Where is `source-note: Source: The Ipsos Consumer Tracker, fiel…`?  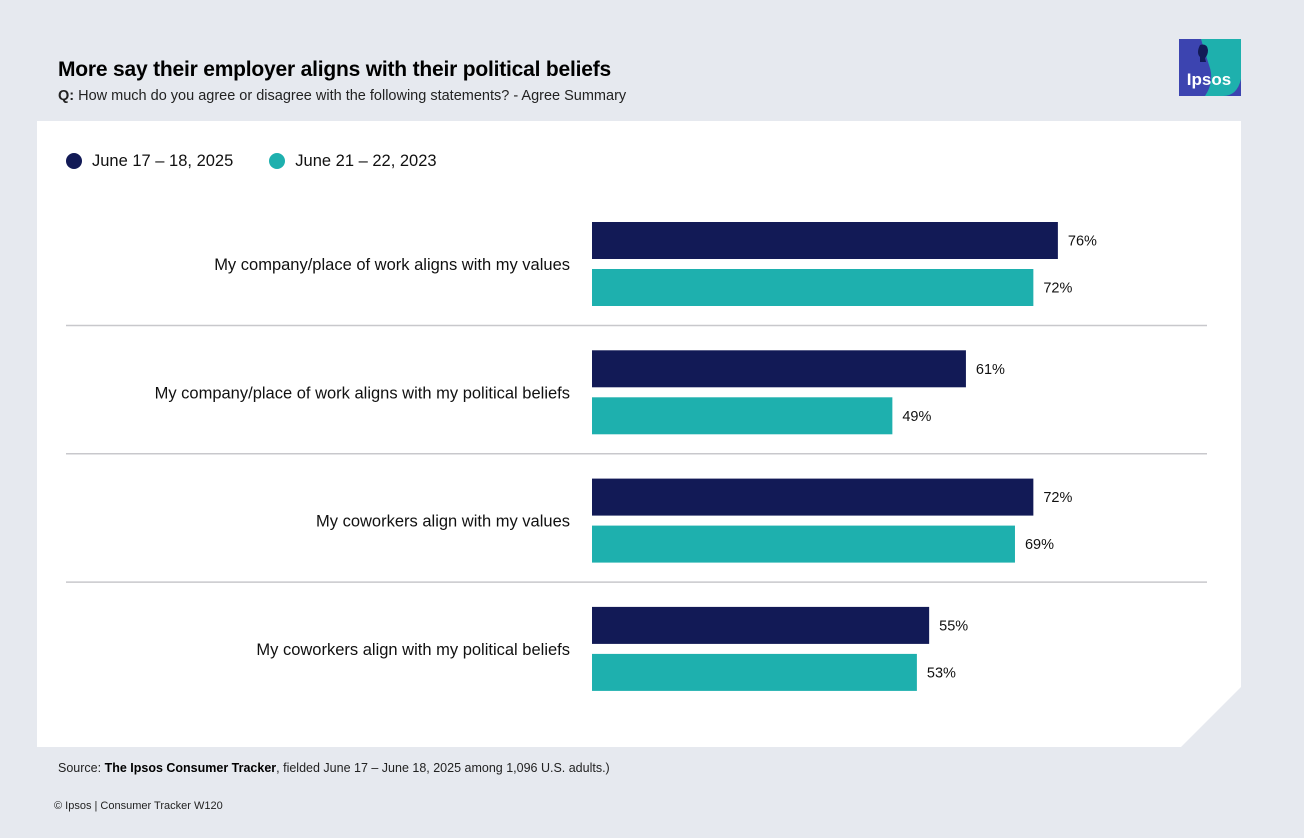
source-note: Source: The Ipsos Consumer Tracker, fiel… is located at coordinates (334, 768).